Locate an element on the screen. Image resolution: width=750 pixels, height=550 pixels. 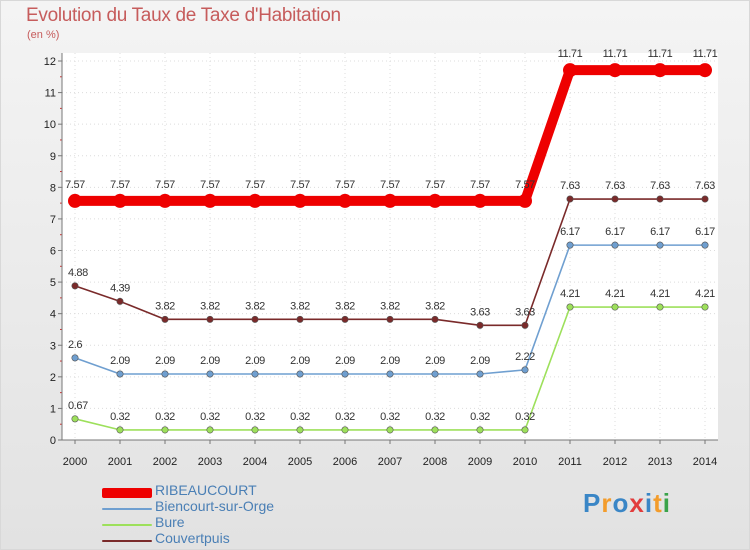
y-tick-label: 9 is located at coordinates (53, 157).